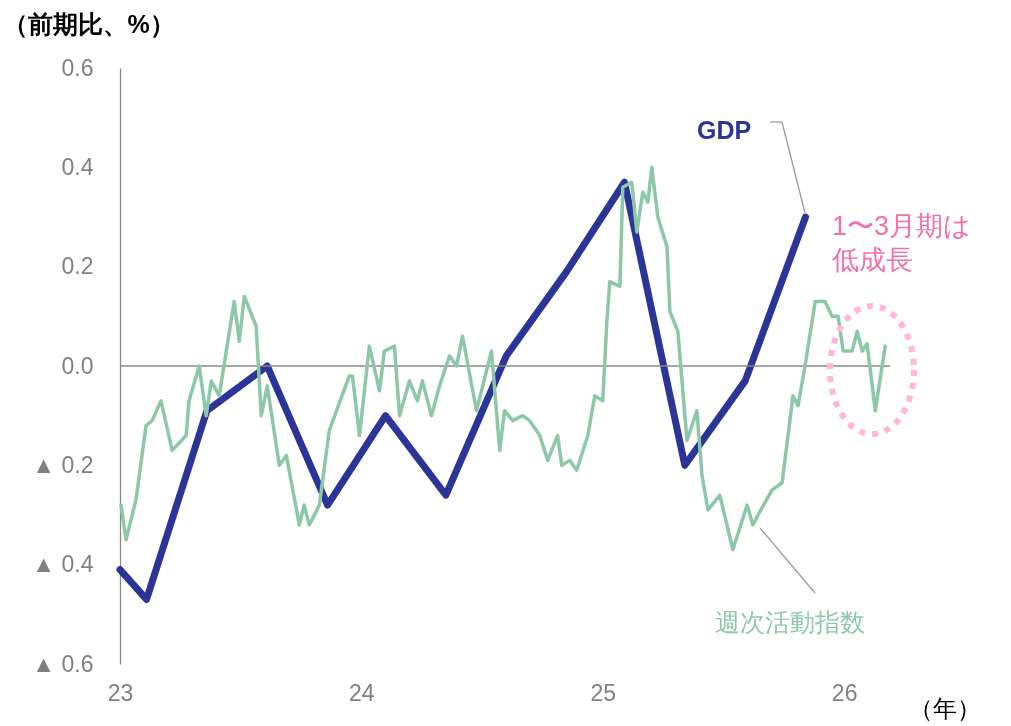 The width and height of the screenshot is (1011, 726). Describe the element at coordinates (77, 67) in the screenshot. I see `y-tick-label: 0.6` at that location.